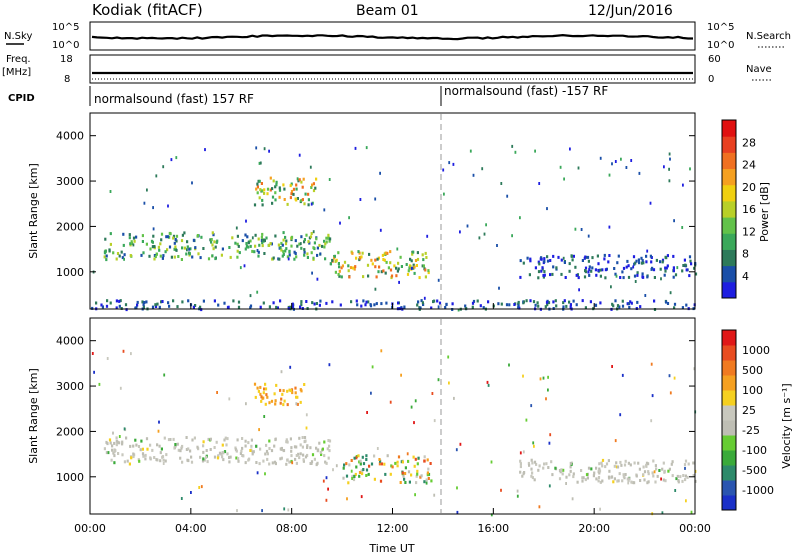 This screenshot has height=554, width=800. Describe the element at coordinates (752, 390) in the screenshot. I see `colorbar-tick-label: 100` at that location.